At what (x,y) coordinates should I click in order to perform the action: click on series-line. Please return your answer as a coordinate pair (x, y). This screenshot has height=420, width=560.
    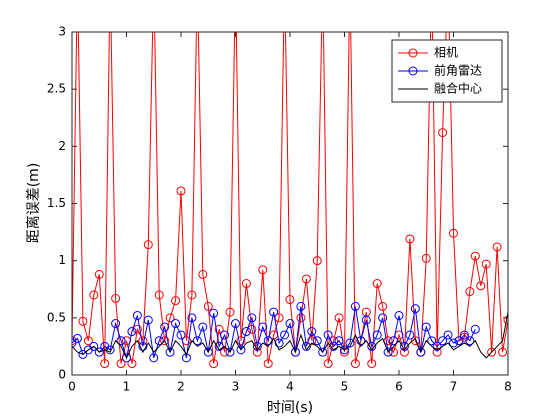
    Looking at the image, I should click on (290, 336).